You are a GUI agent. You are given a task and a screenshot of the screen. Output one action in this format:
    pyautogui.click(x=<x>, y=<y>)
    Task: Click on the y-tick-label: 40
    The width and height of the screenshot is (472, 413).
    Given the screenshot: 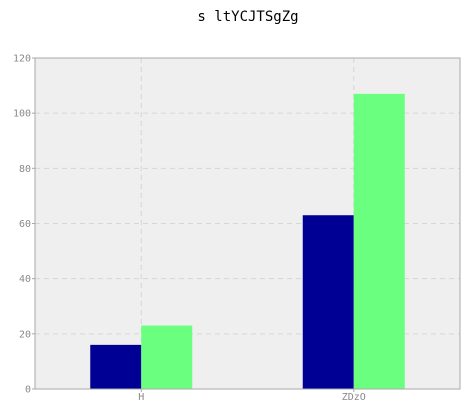 What is the action you would take?
    pyautogui.click(x=25, y=279)
    